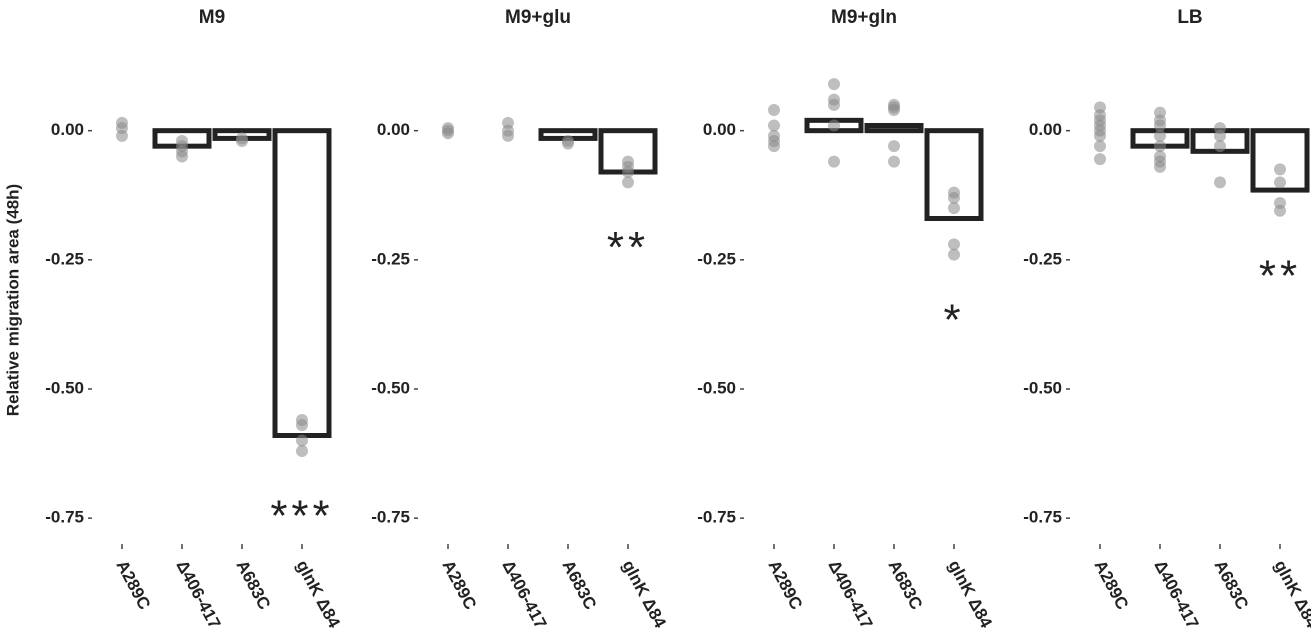 This screenshot has width=1311, height=642. Describe the element at coordinates (1189, 17) in the screenshot. I see `panel-title: LB` at that location.